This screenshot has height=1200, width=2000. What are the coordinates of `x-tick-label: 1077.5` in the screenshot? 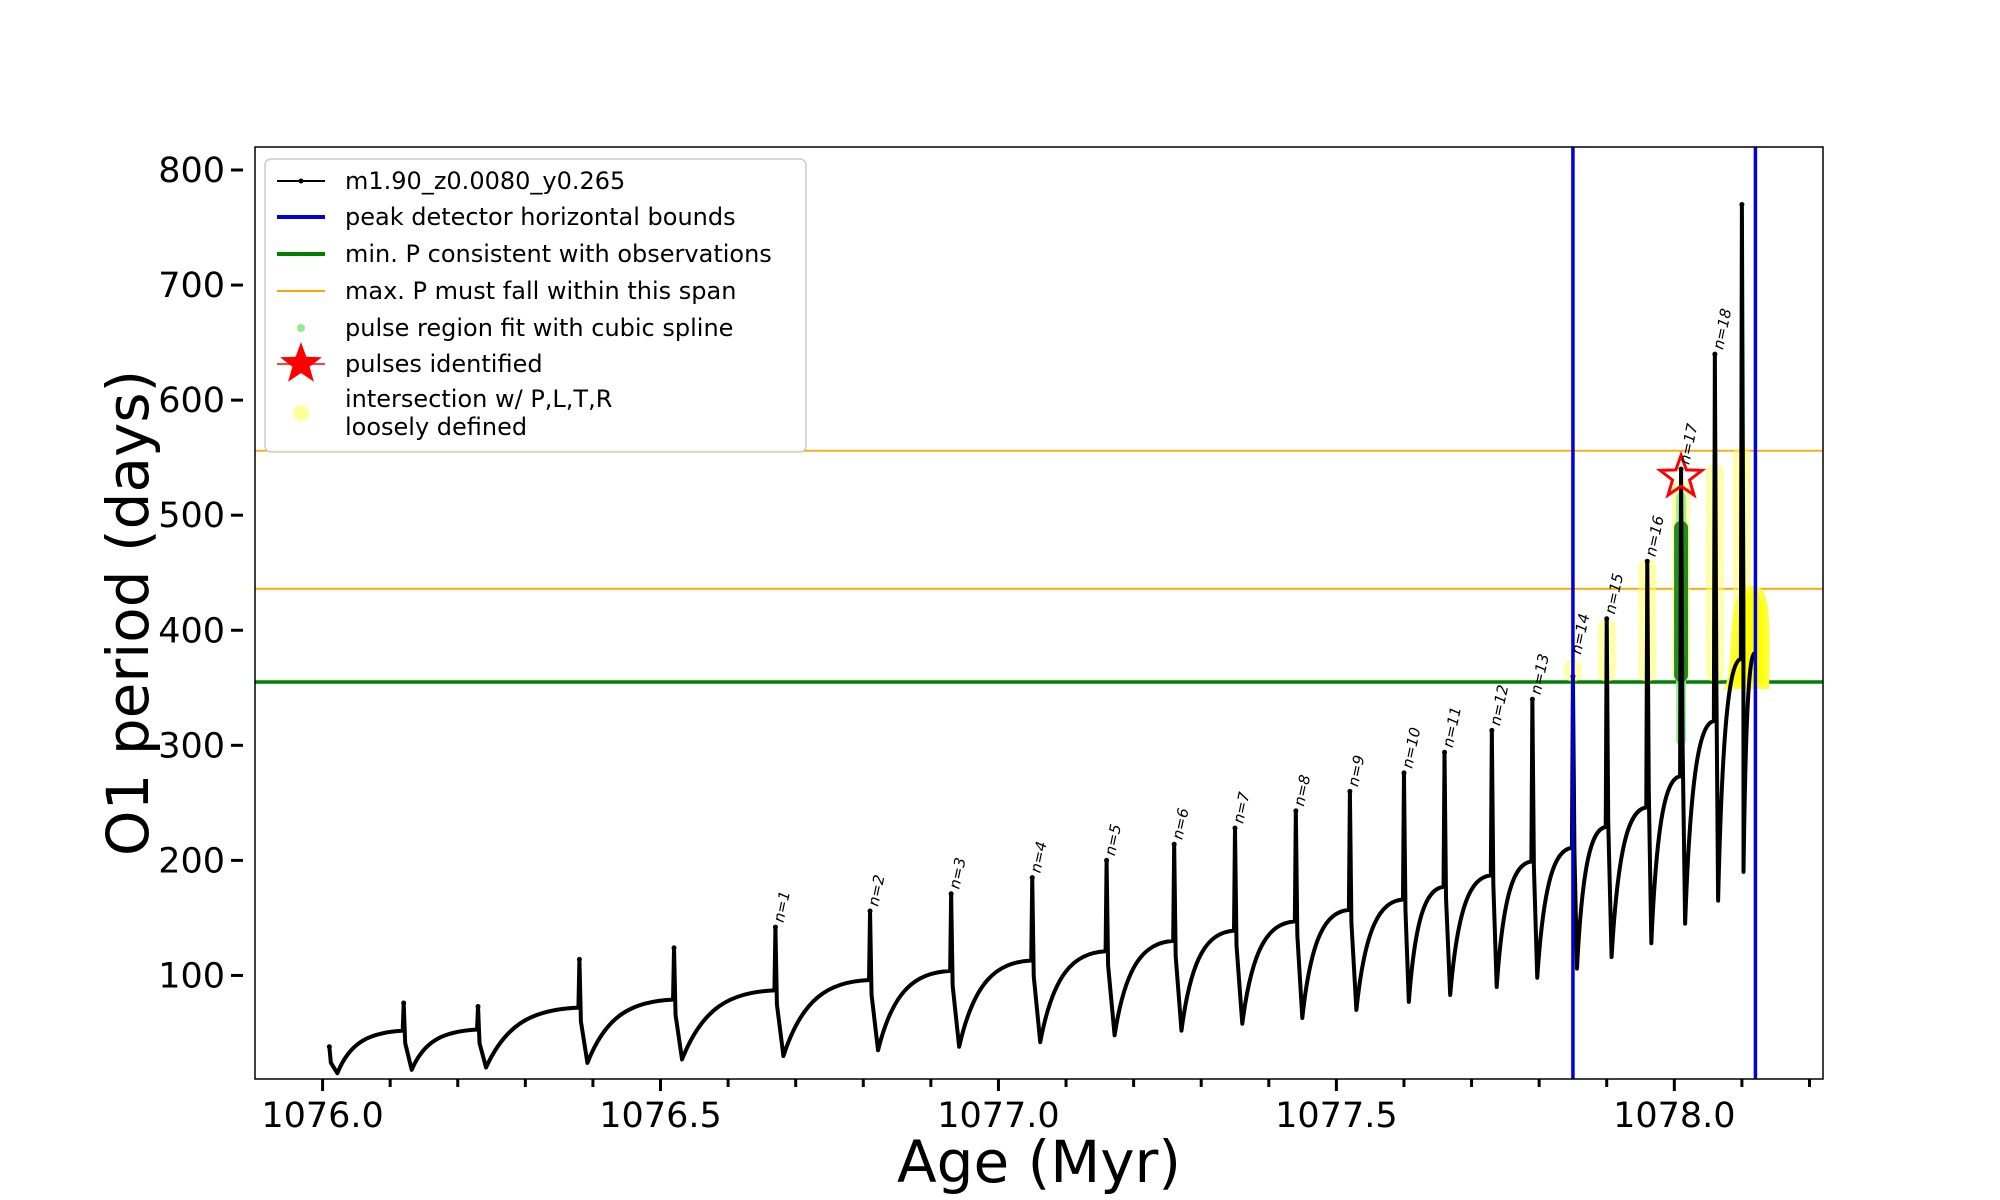 It's located at (1336, 1116).